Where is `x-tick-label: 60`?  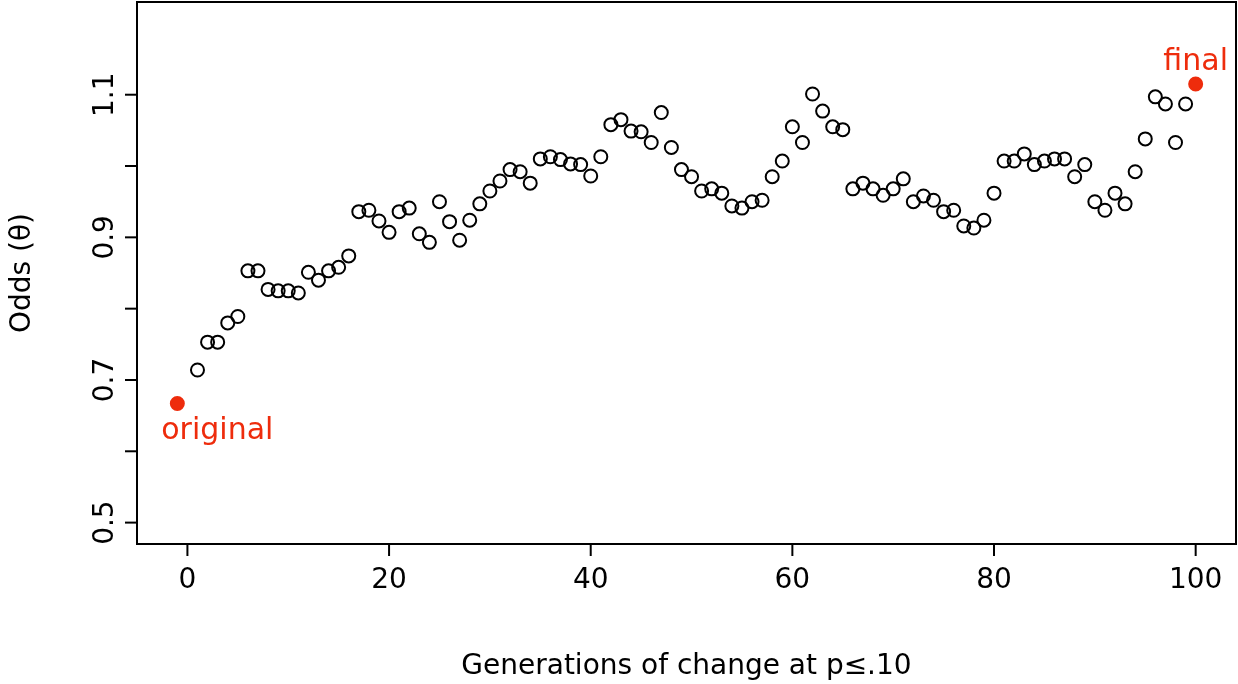
x-tick-label: 60 is located at coordinates (792, 578).